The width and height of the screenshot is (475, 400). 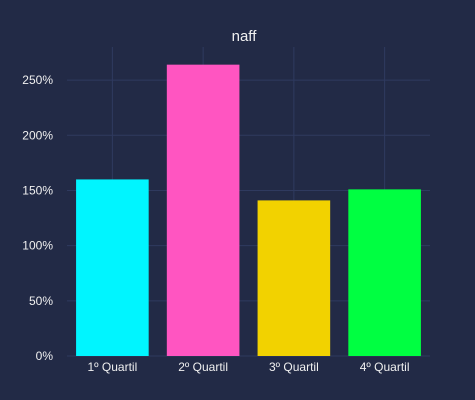 I want to click on y-tick-label: 50%, so click(x=41, y=301).